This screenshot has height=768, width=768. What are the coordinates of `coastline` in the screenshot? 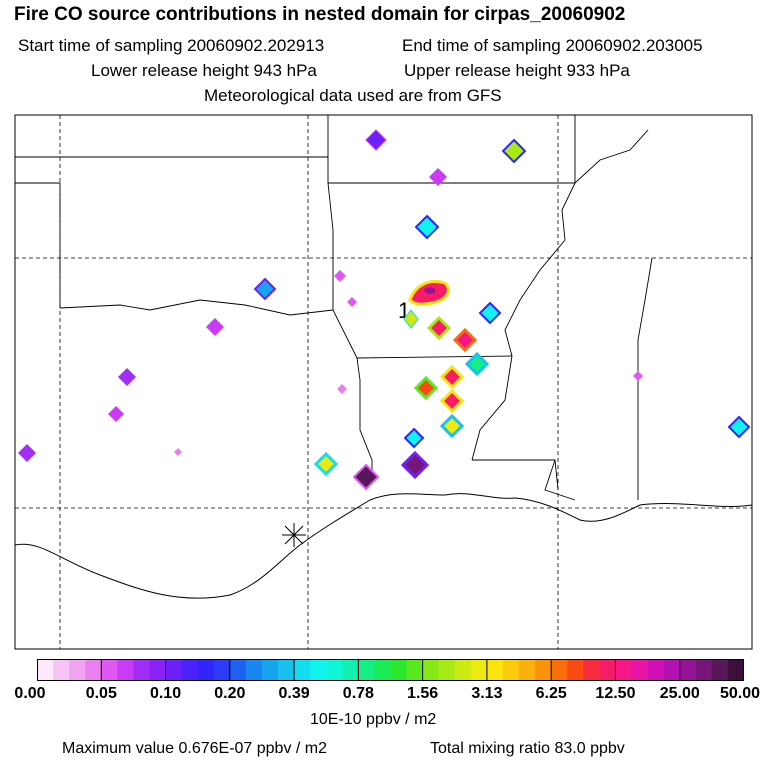 It's located at (383, 546).